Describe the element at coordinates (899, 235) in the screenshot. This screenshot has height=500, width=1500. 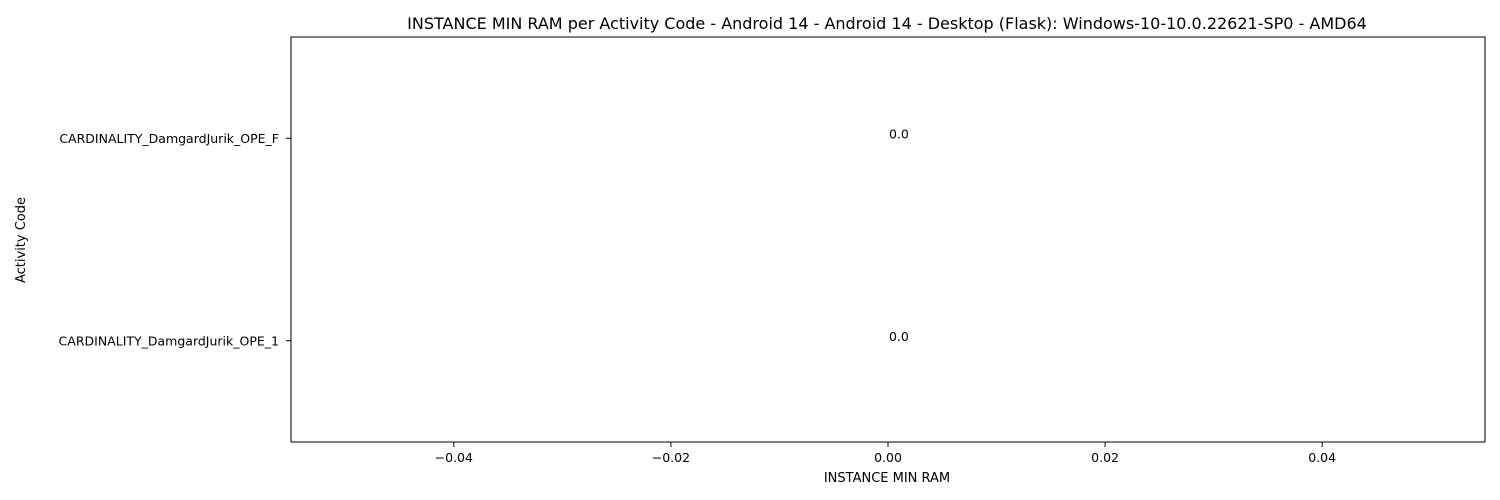
I see `data-labels: 0.0 0.0` at that location.